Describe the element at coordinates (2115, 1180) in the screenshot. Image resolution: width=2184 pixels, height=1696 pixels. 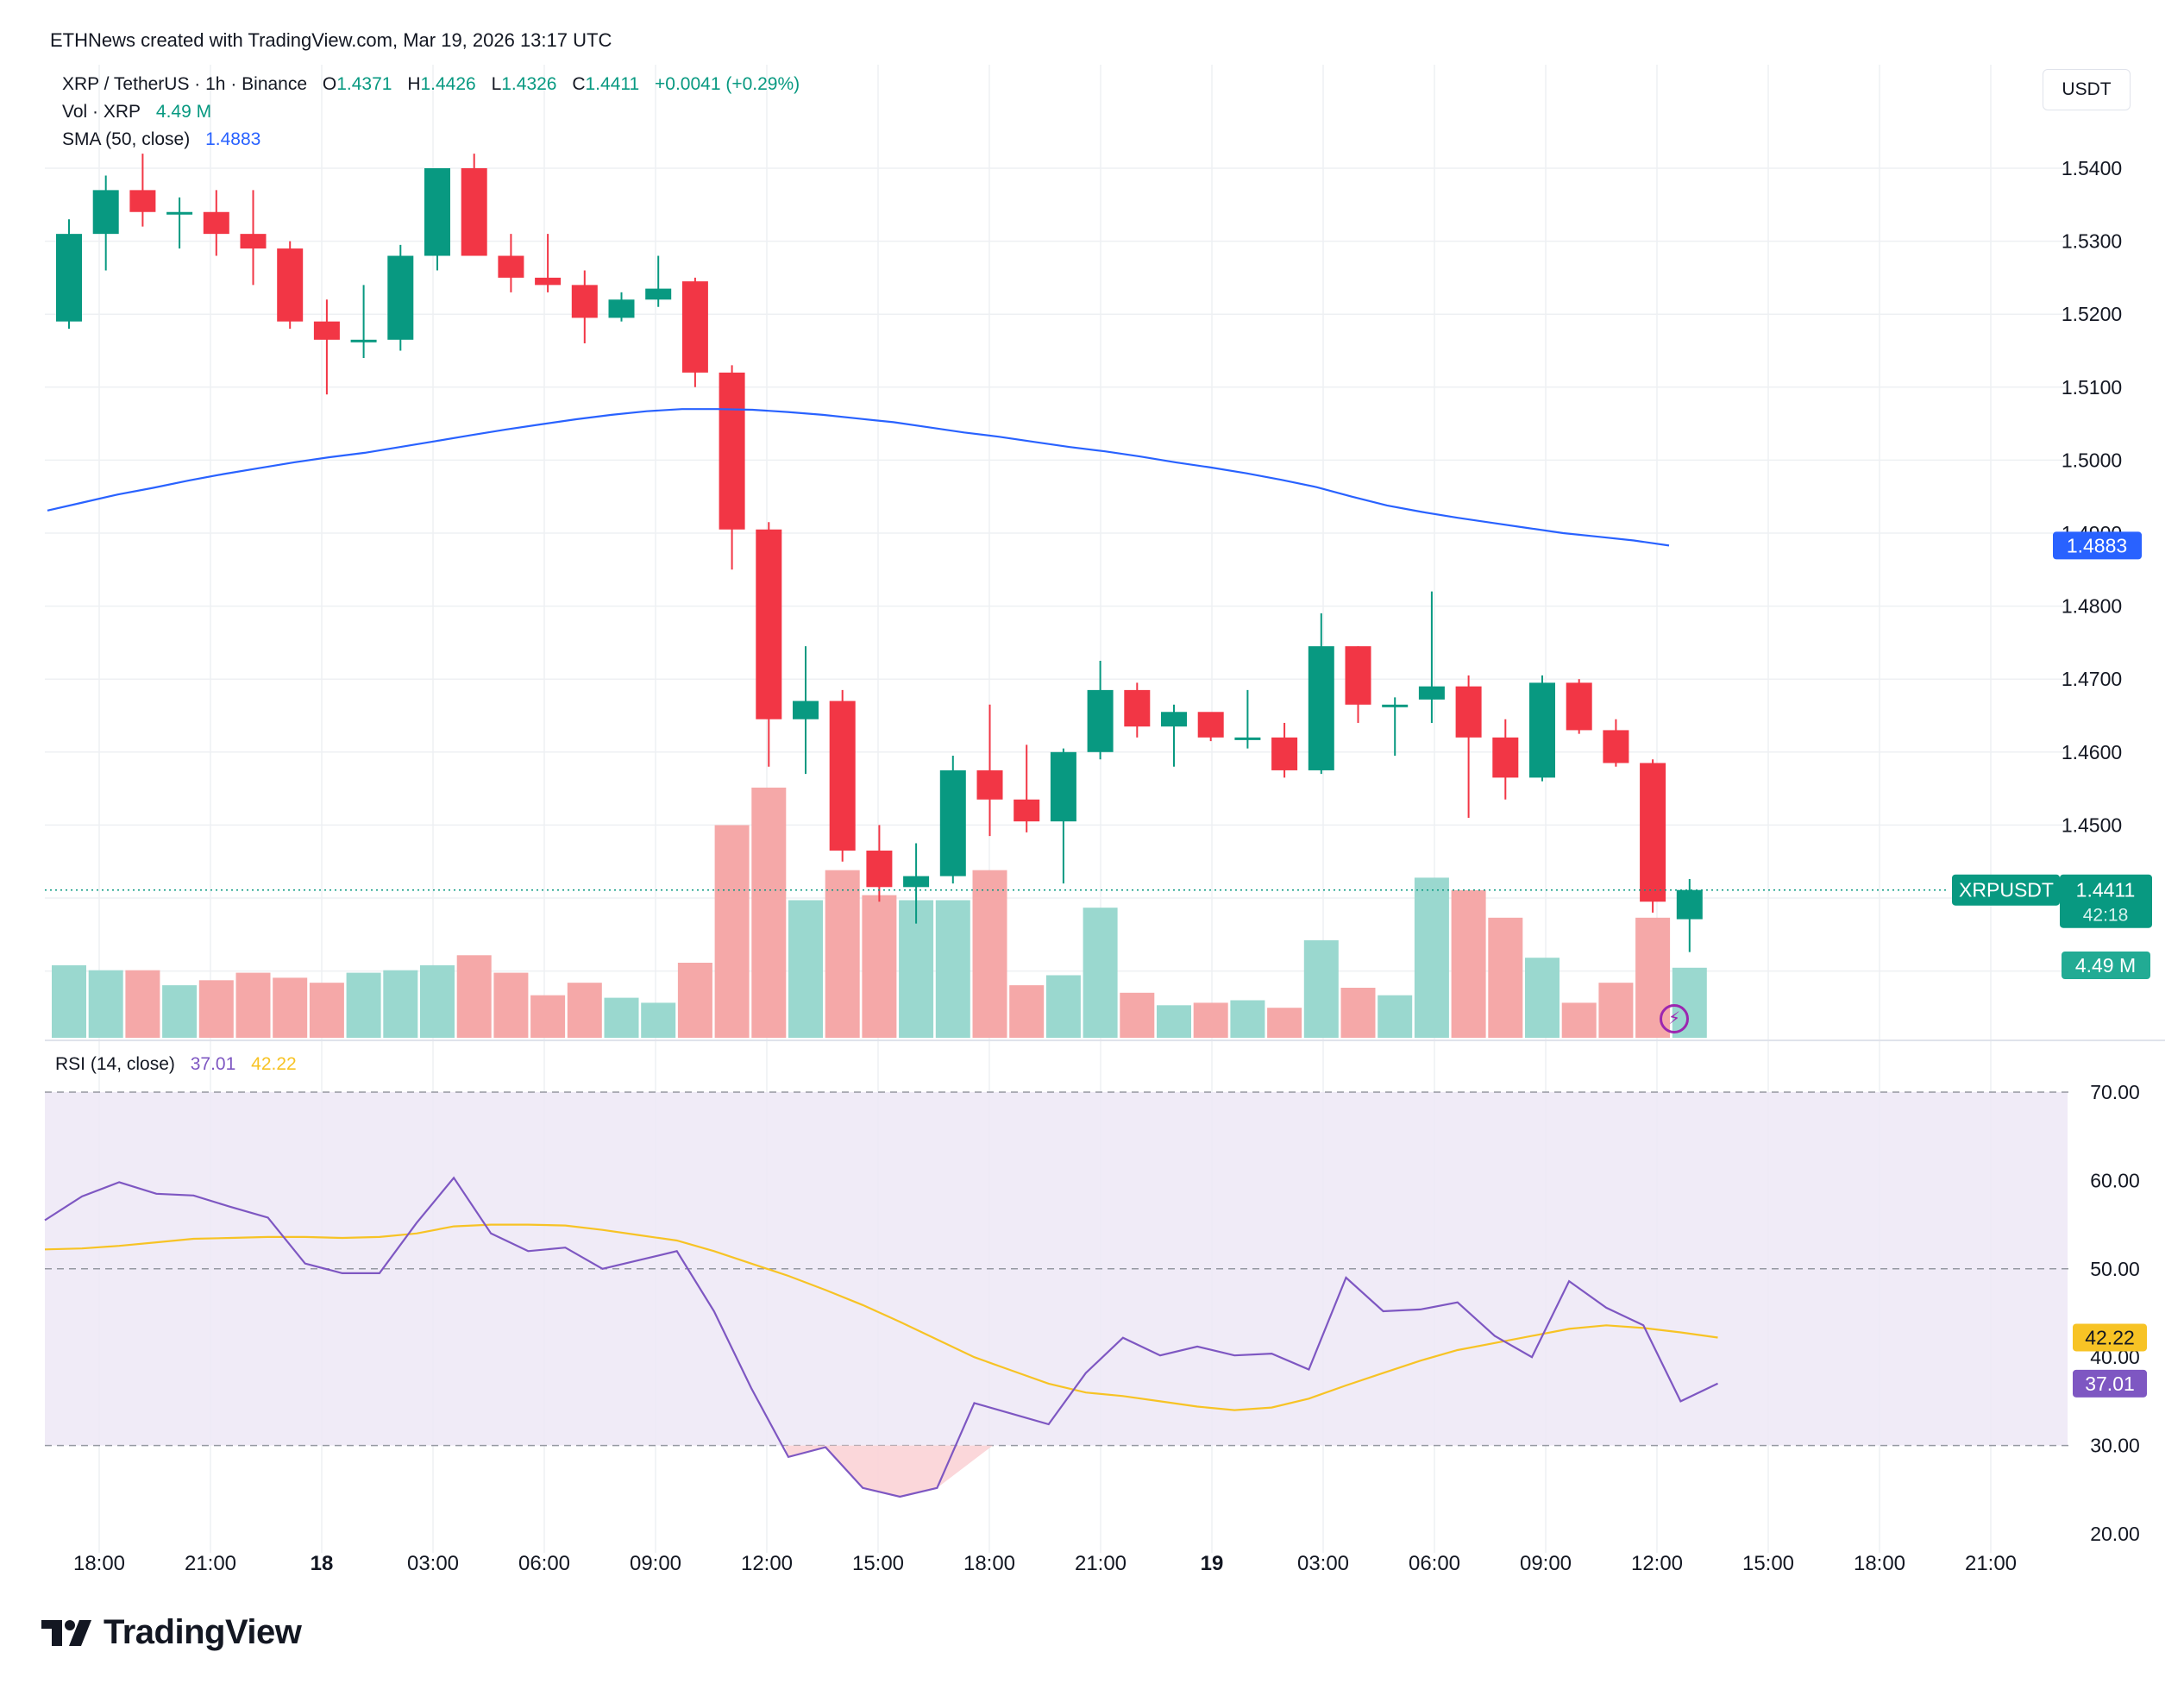
I see `rsi-axis-label: 60.00` at that location.